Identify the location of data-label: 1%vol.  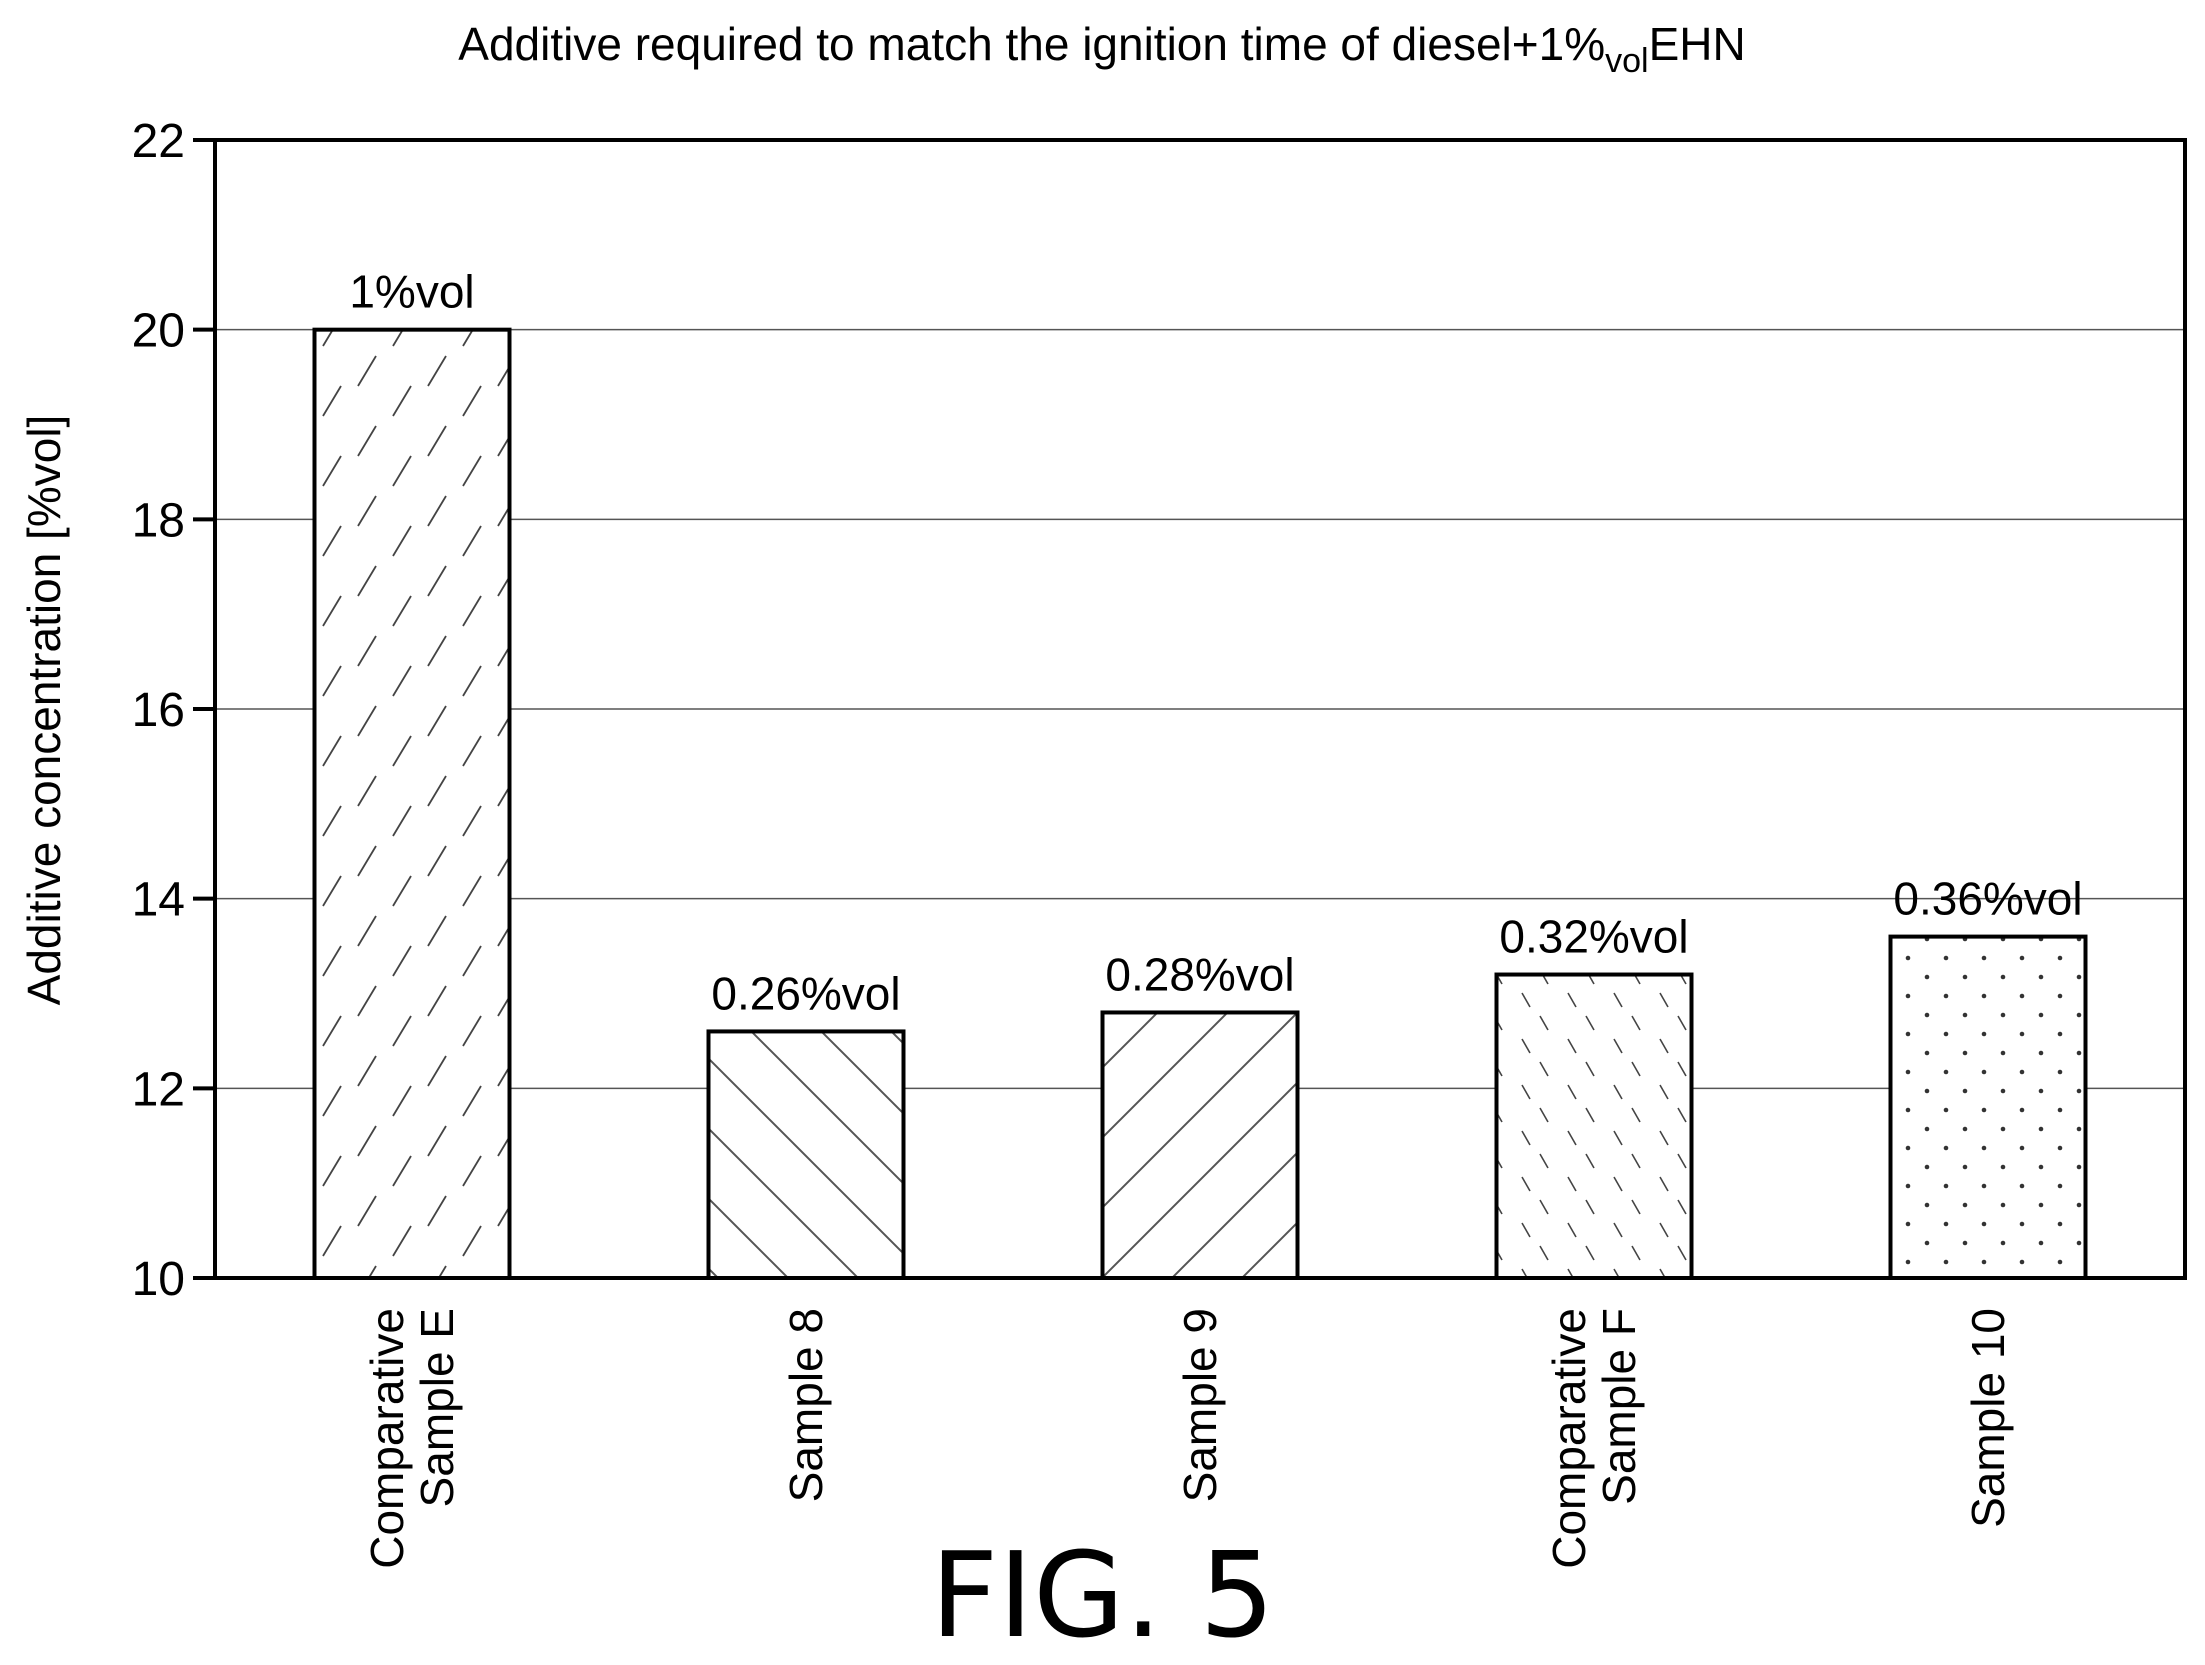
(411, 292).